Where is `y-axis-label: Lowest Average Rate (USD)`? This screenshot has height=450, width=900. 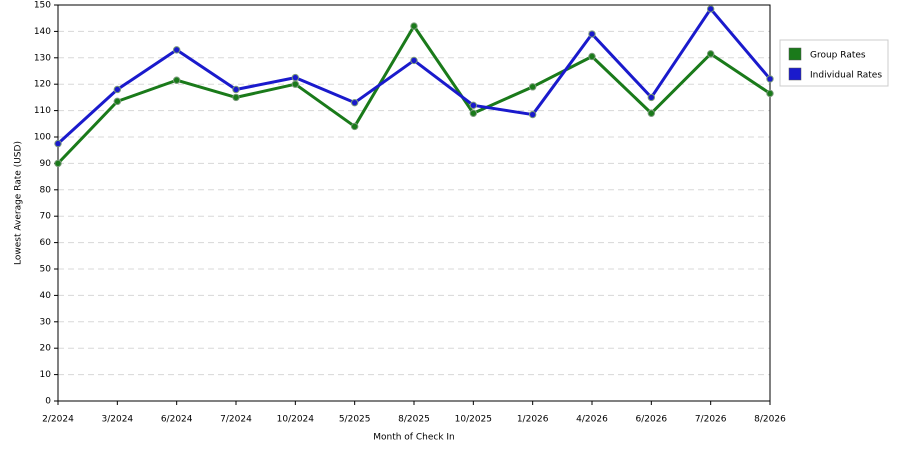 y-axis-label: Lowest Average Rate (USD) is located at coordinates (19, 203).